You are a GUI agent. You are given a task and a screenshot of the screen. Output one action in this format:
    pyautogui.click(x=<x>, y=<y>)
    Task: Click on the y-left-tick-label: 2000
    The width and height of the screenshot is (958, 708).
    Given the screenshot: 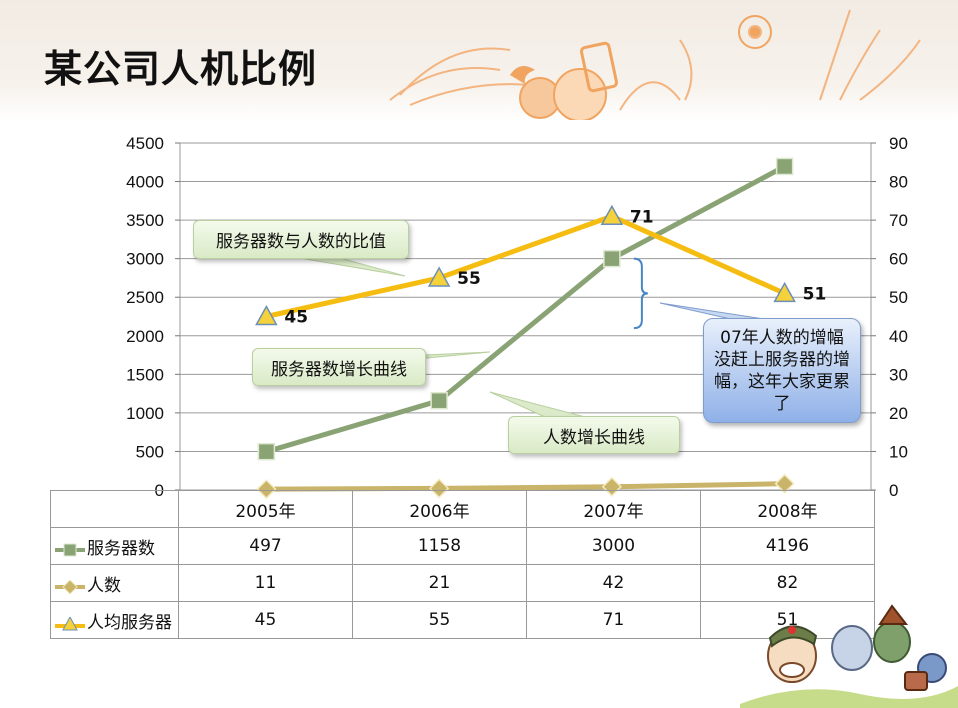 What is the action you would take?
    pyautogui.click(x=145, y=336)
    